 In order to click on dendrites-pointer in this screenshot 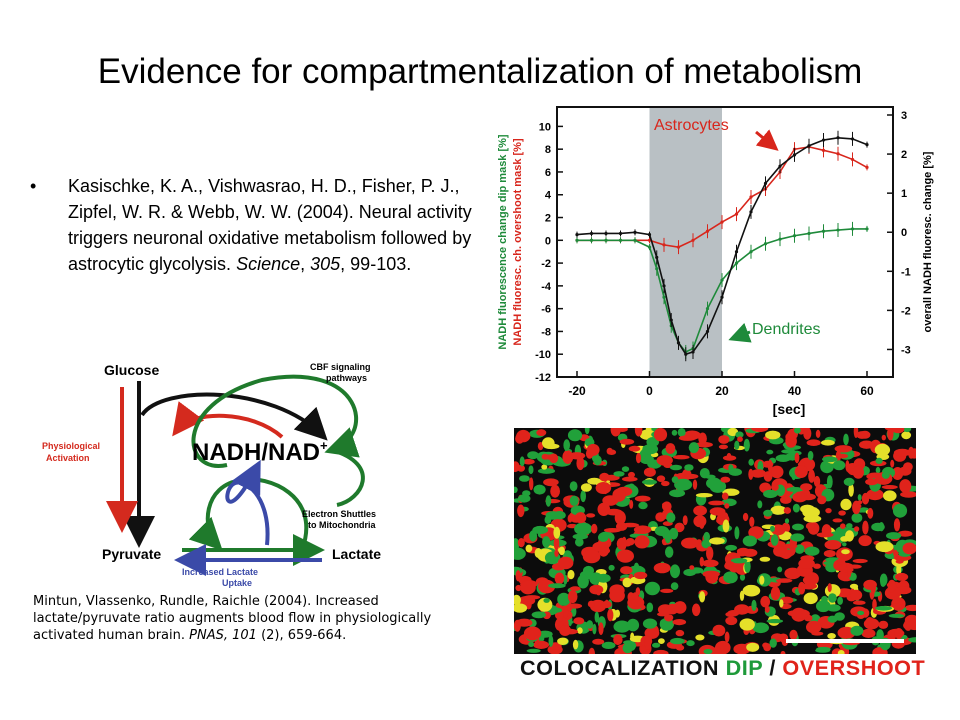, I will do `click(740, 332)`.